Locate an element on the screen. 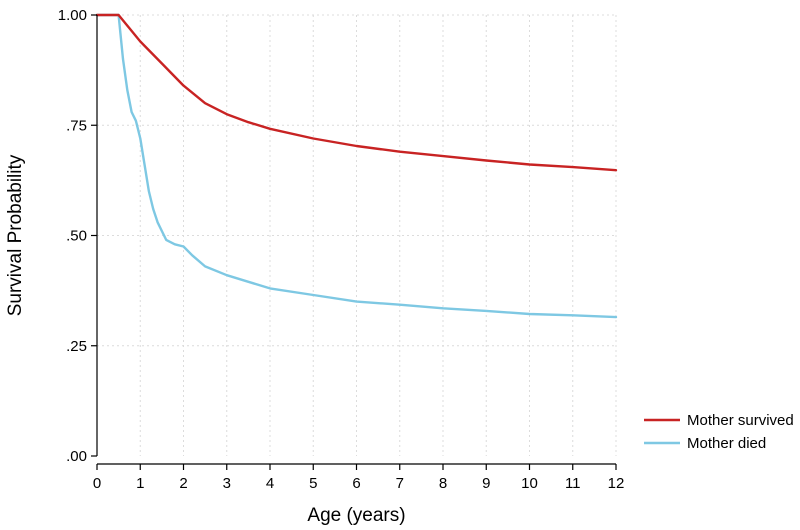 This screenshot has width=800, height=530. x-tick-label: 2 is located at coordinates (183, 483).